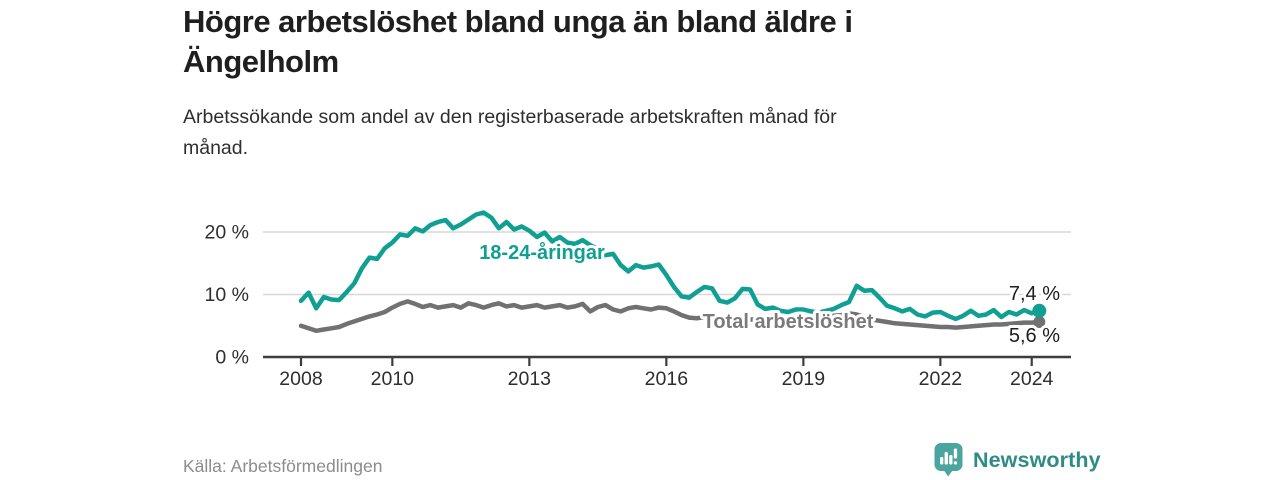 This screenshot has height=480, width=1280. I want to click on page-title-line2: Ängelholm, so click(261, 61).